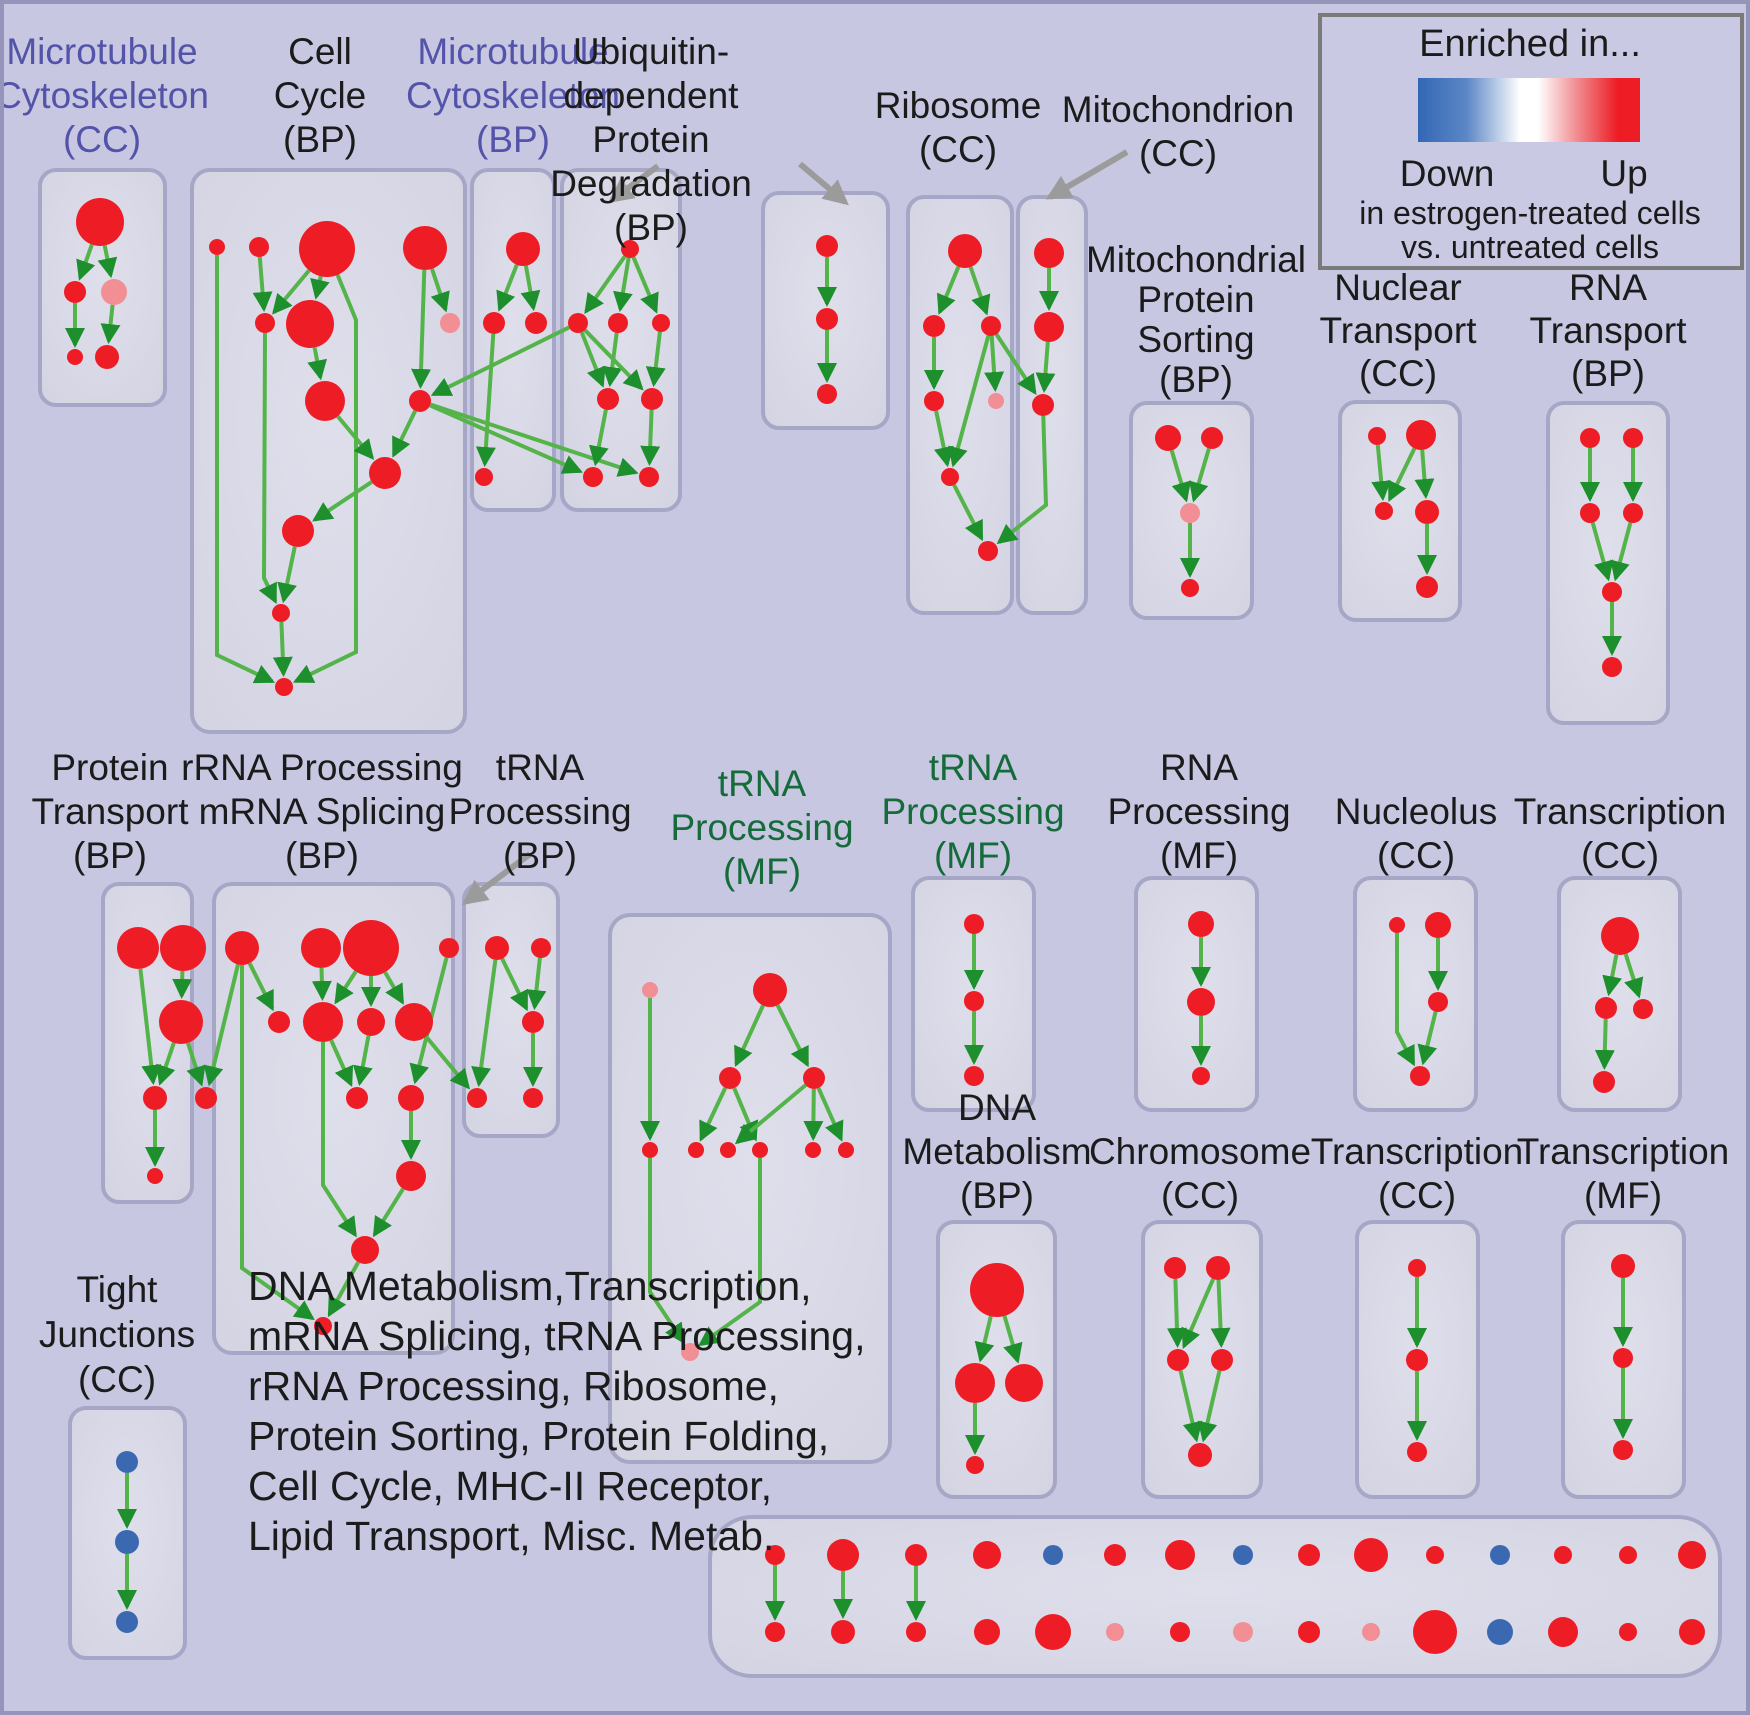 The height and width of the screenshot is (1715, 1750). What do you see at coordinates (1220, 1313) in the screenshot?
I see `edge-H2-H4` at bounding box center [1220, 1313].